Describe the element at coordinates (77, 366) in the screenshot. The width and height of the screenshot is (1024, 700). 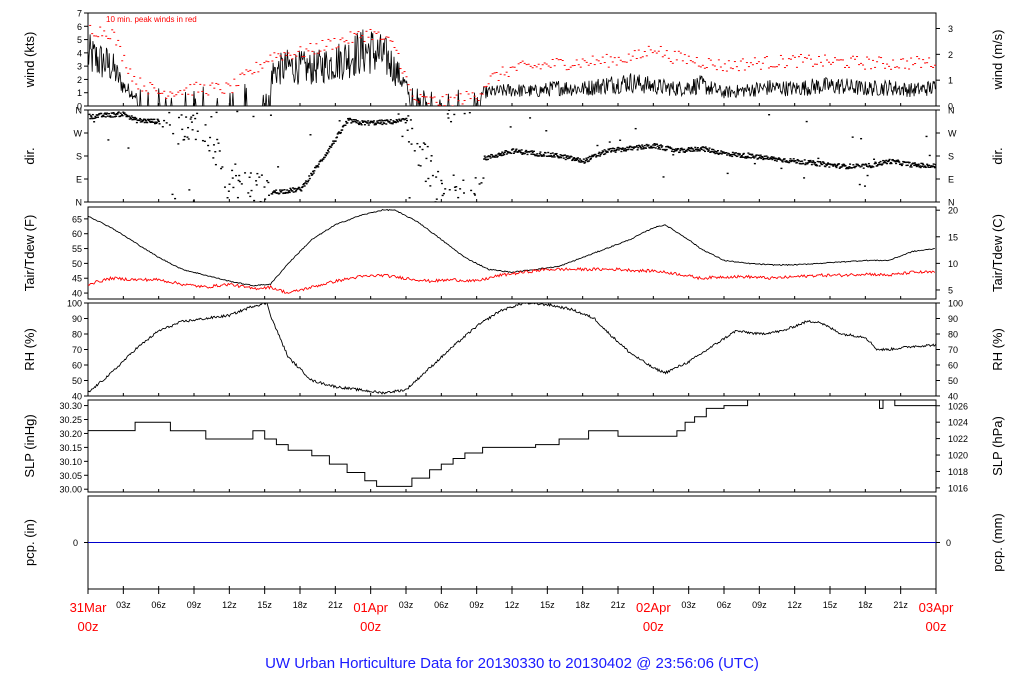
I see `y-tick-label: 60` at that location.